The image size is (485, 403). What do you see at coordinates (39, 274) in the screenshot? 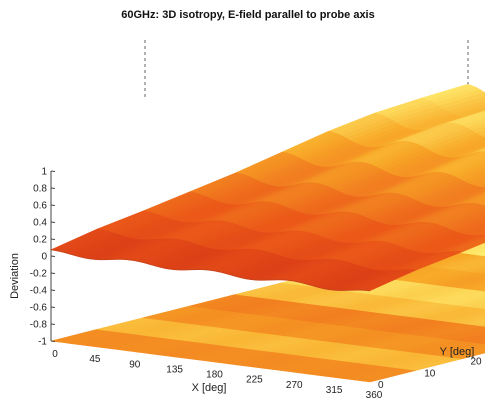
I see `z-tick-label: -0.2` at bounding box center [39, 274].